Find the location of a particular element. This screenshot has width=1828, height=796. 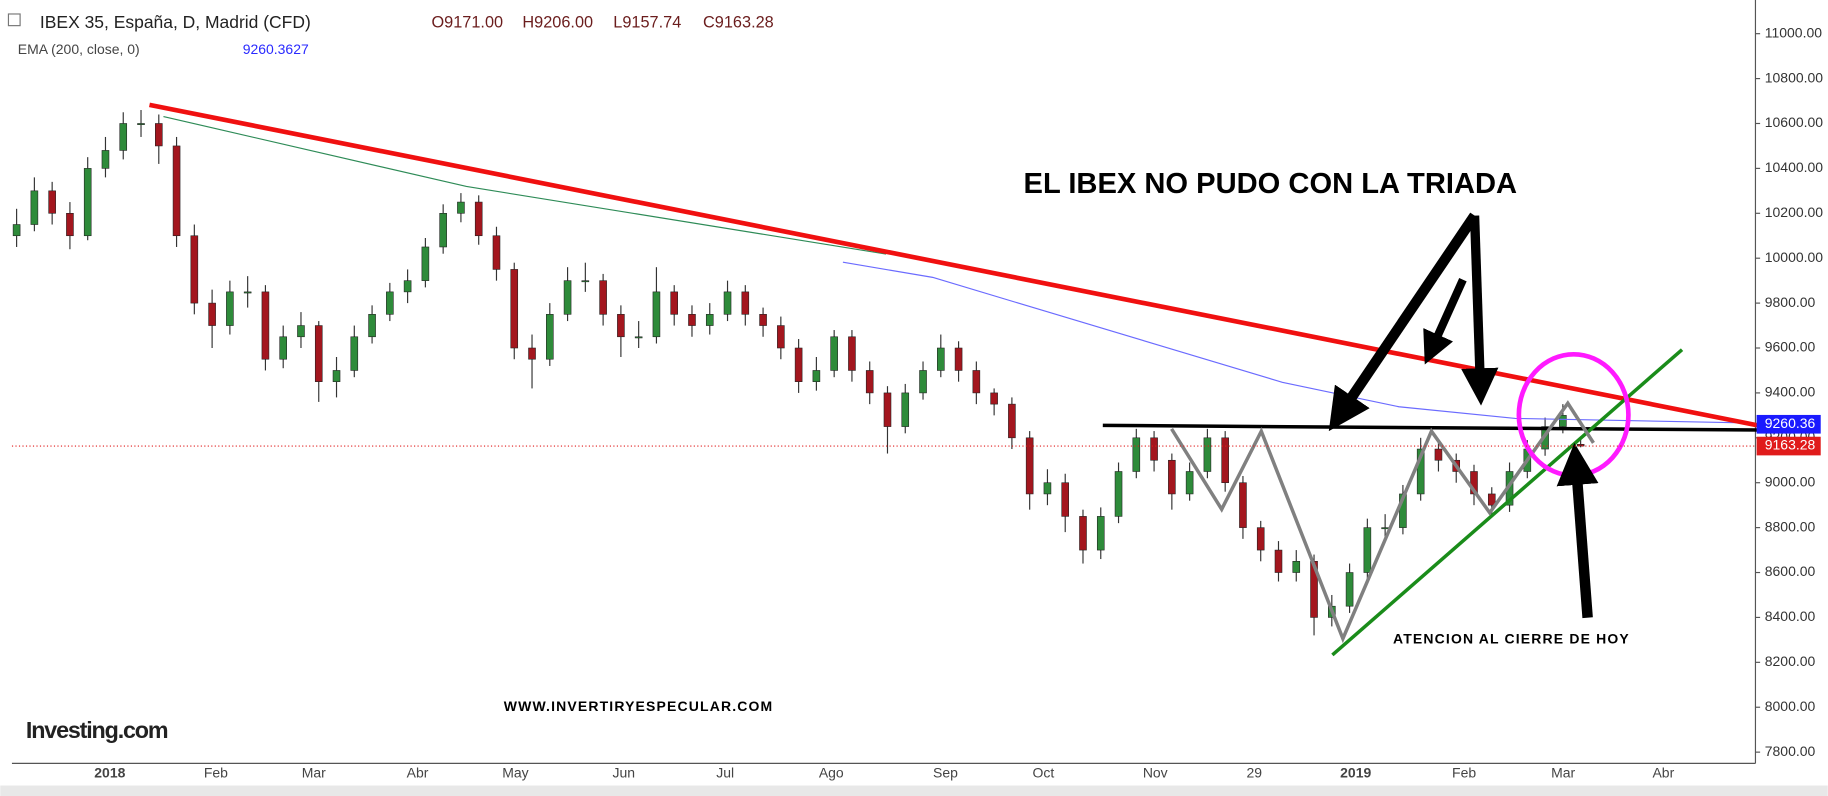

price-tag is located at coordinates (1788, 424).